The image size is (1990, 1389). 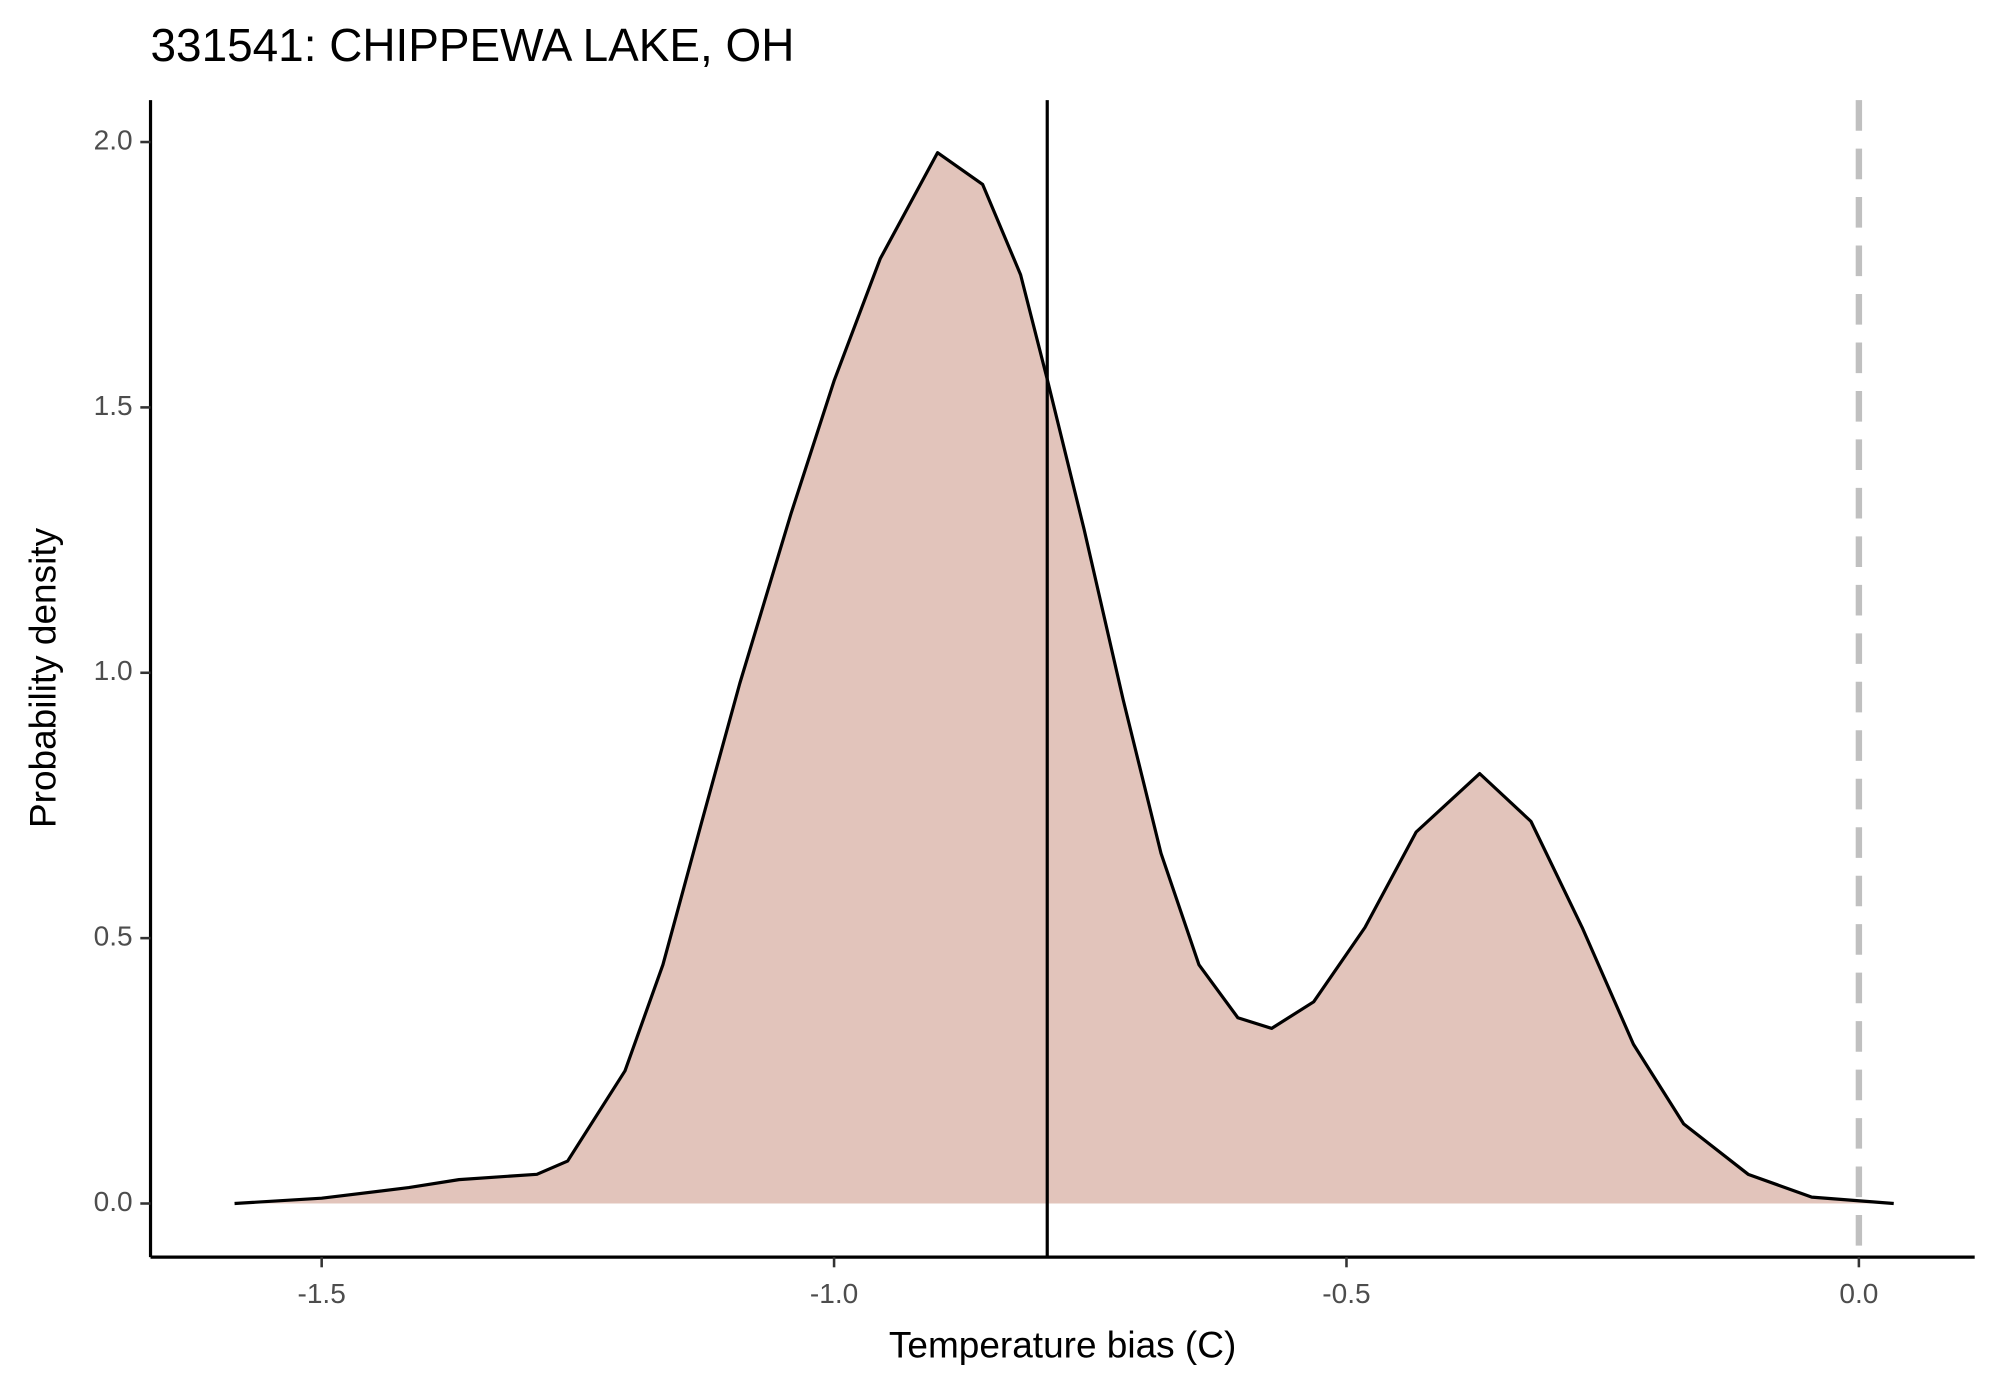 What do you see at coordinates (113, 139) in the screenshot?
I see `y-tick-label: 2.0` at bounding box center [113, 139].